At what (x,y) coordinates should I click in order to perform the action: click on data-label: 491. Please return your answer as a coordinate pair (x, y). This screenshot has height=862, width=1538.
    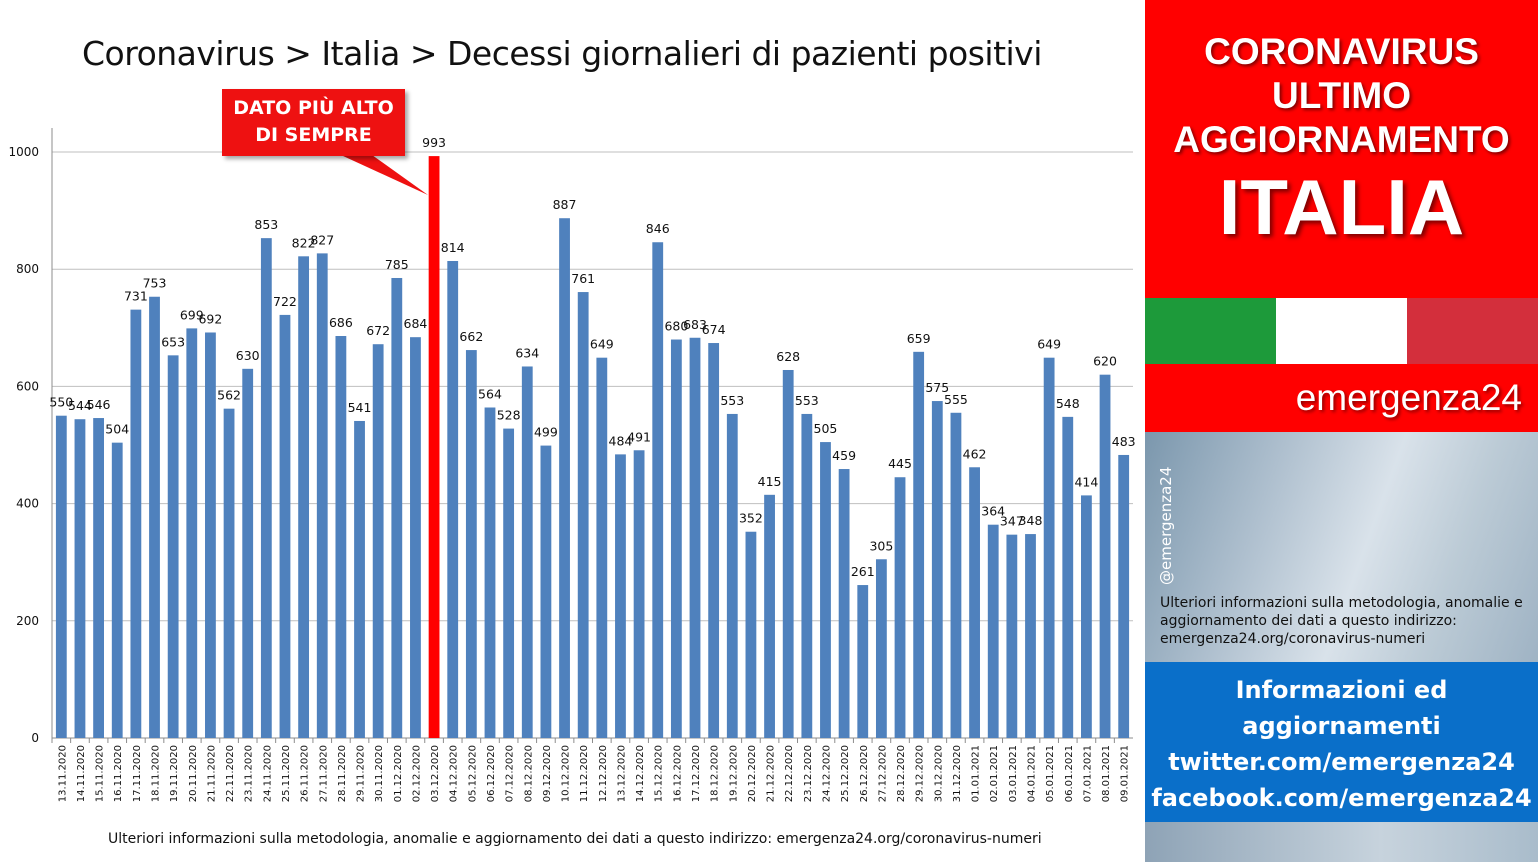
    Looking at the image, I should click on (639, 436).